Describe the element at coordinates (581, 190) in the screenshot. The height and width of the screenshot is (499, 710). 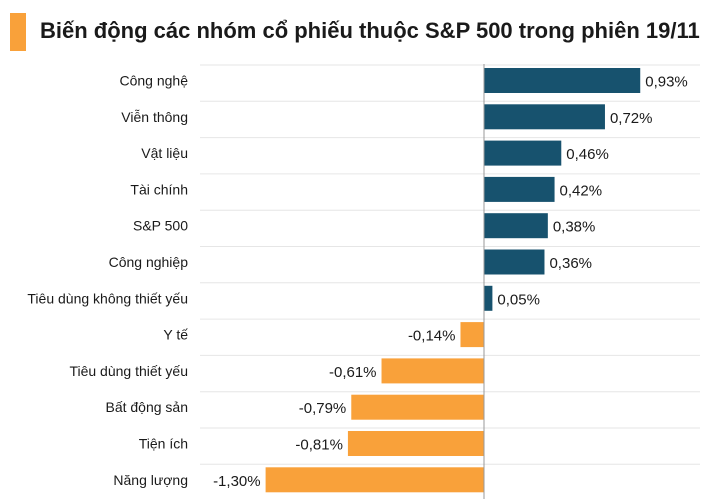
I see `value-label-3: 0,42%` at that location.